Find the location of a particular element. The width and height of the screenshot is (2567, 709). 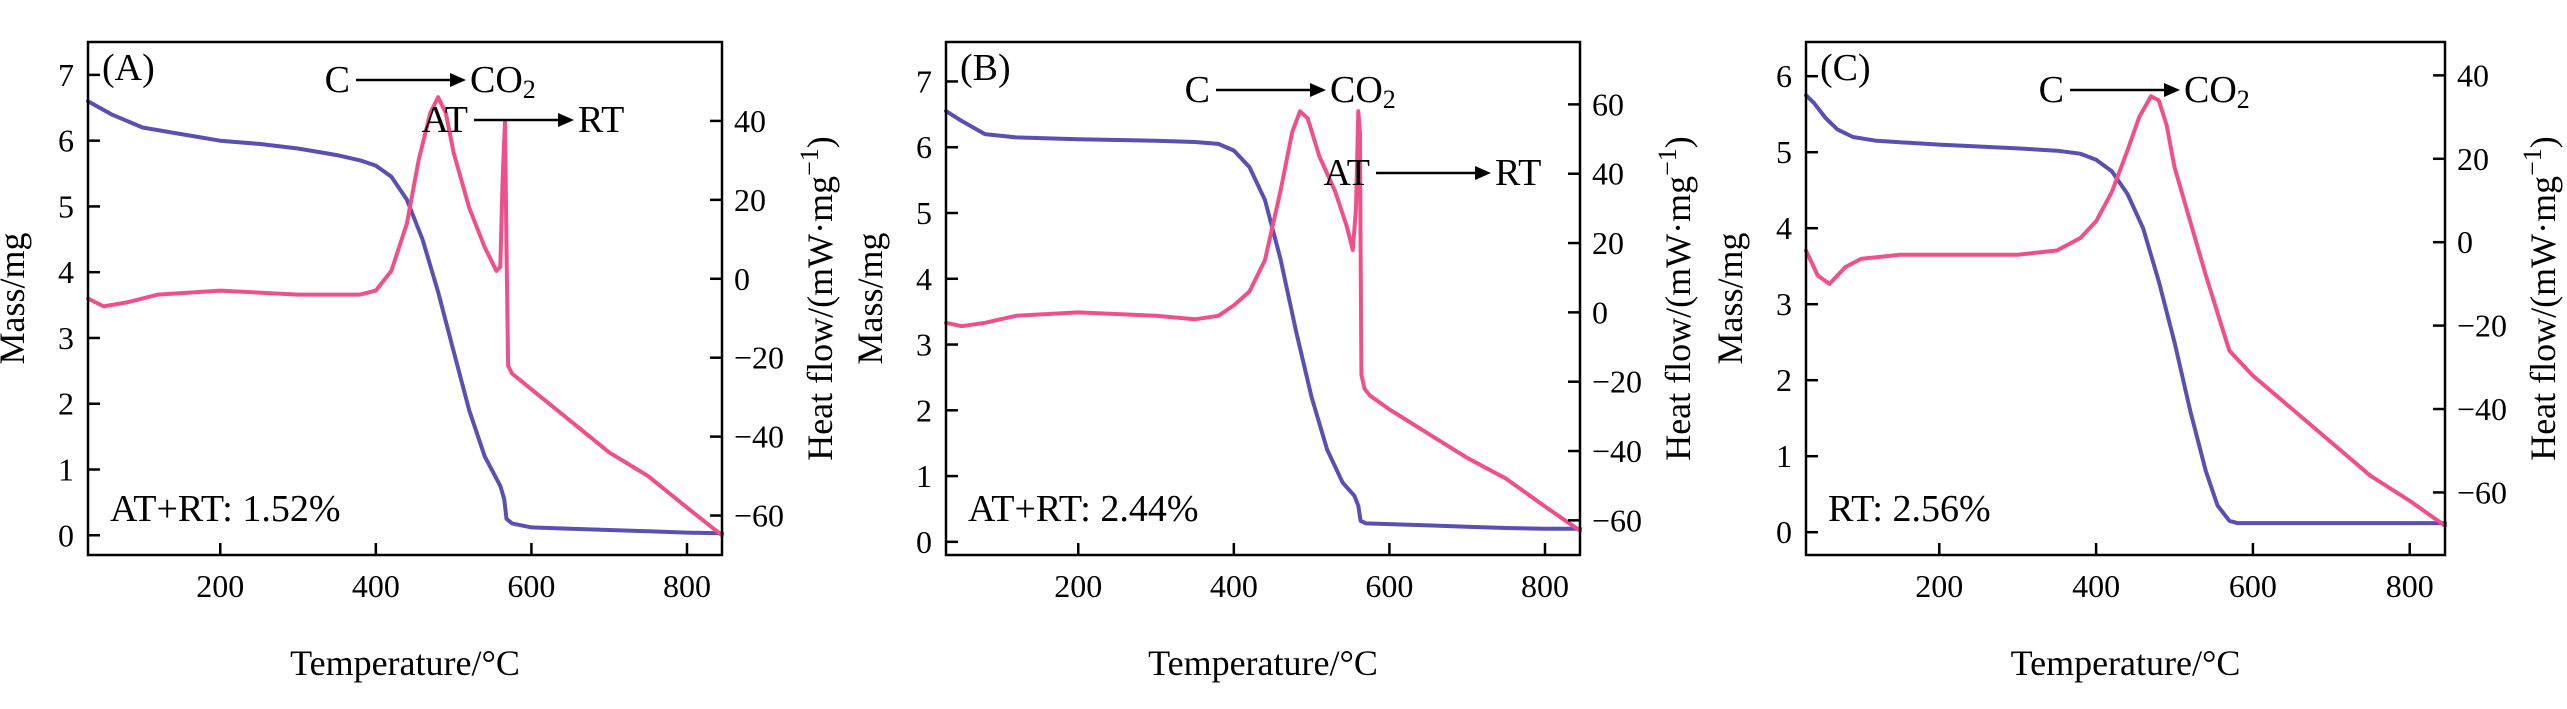

heat-curve is located at coordinates (1263, 321).